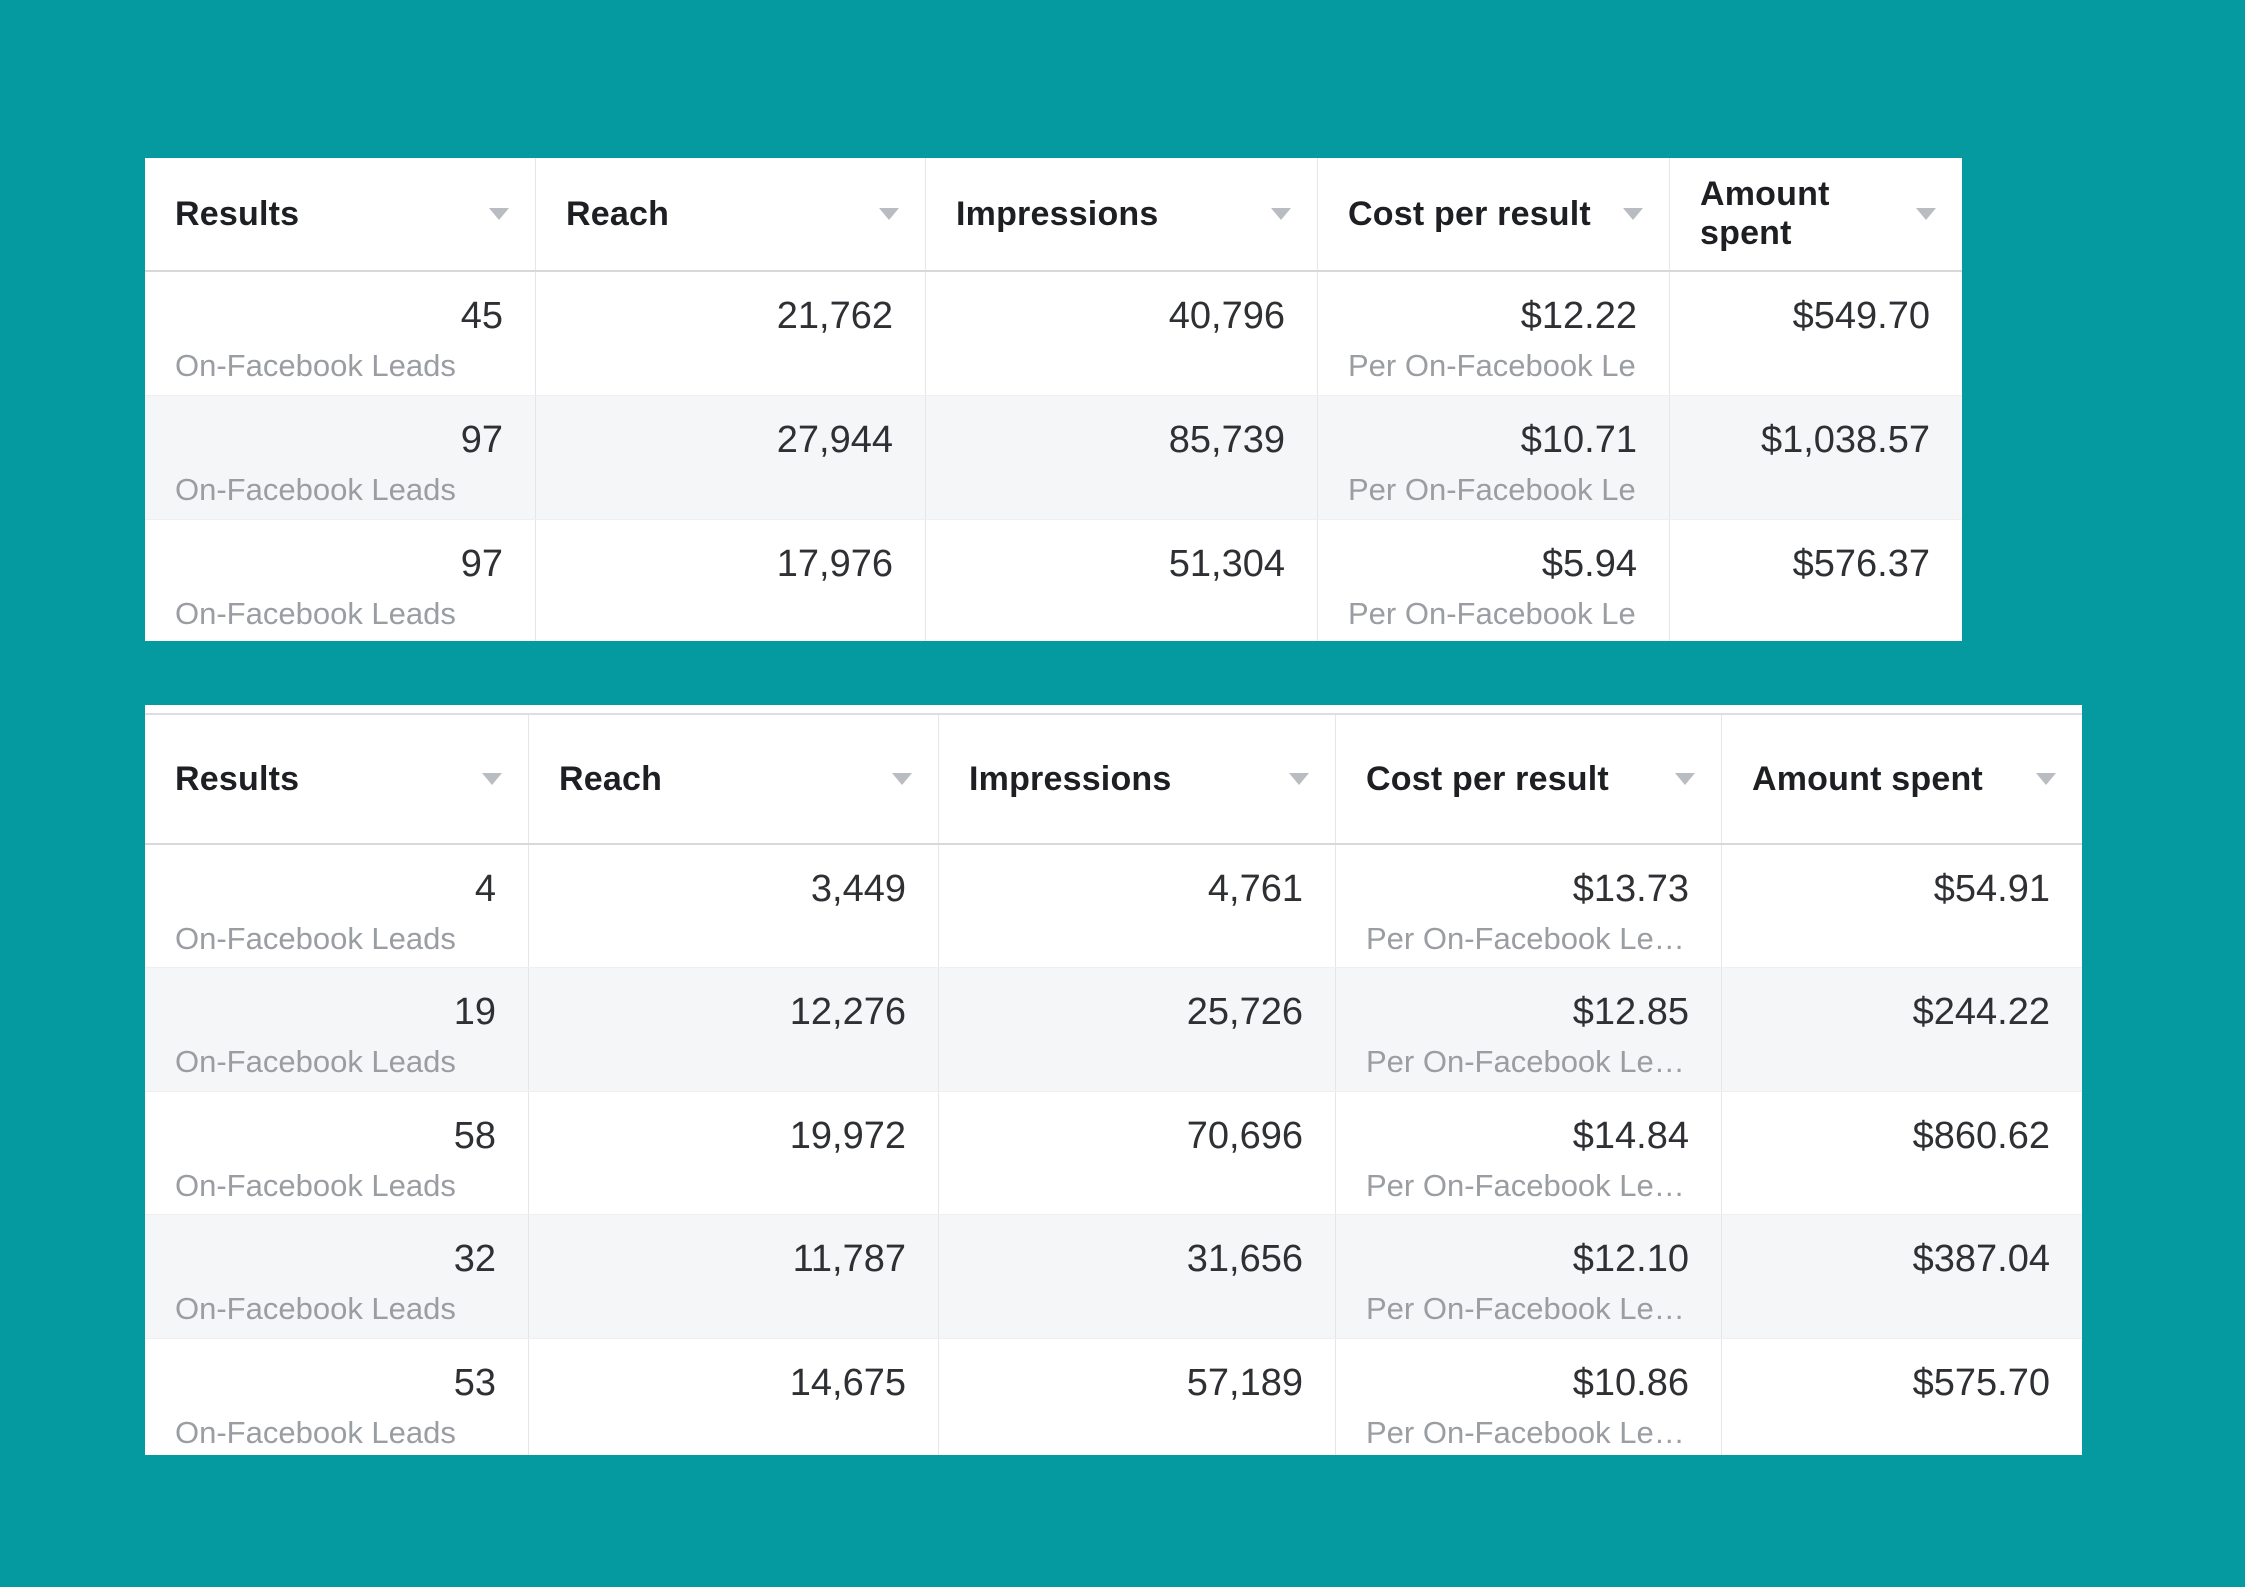 The image size is (2245, 1587). I want to click on amount-value: $549.70, so click(1861, 316).